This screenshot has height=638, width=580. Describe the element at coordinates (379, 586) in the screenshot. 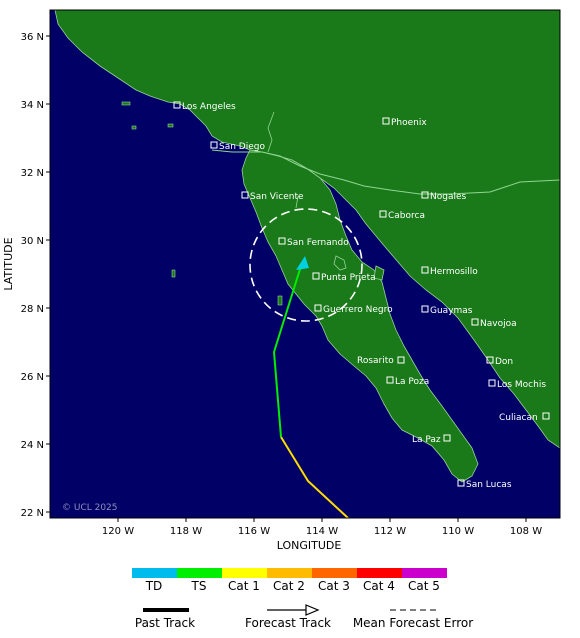

I see `legend-label-cat4: Cat 4` at that location.